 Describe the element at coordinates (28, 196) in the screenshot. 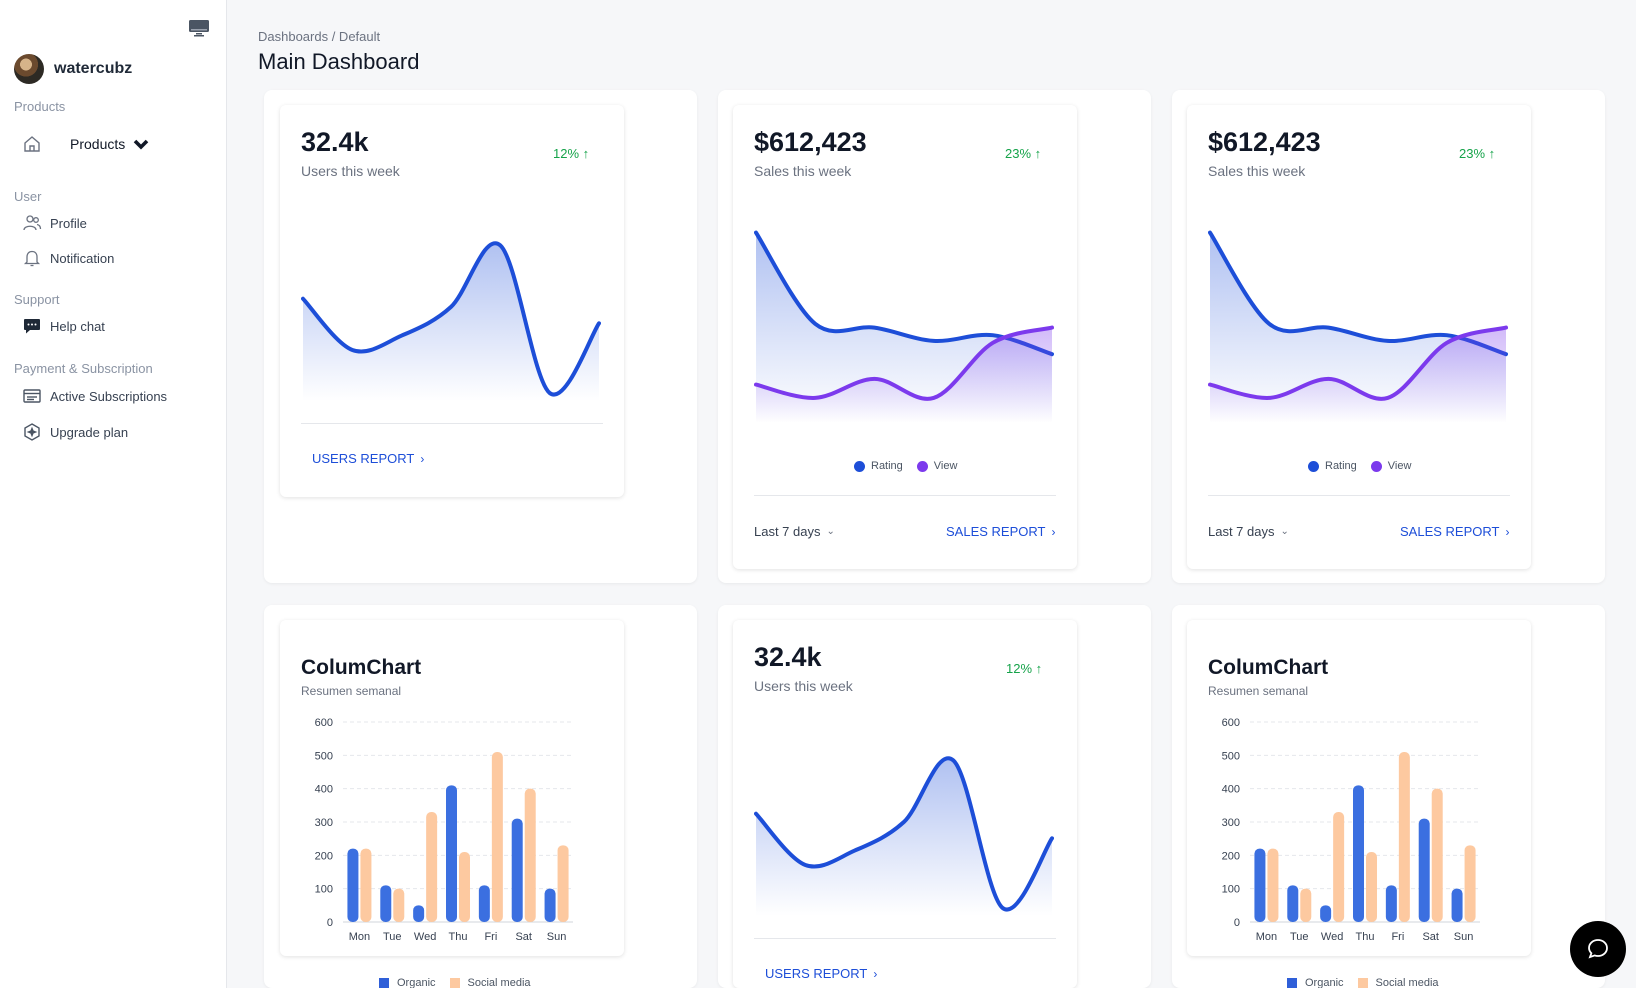

I see `section-title-user: User` at that location.